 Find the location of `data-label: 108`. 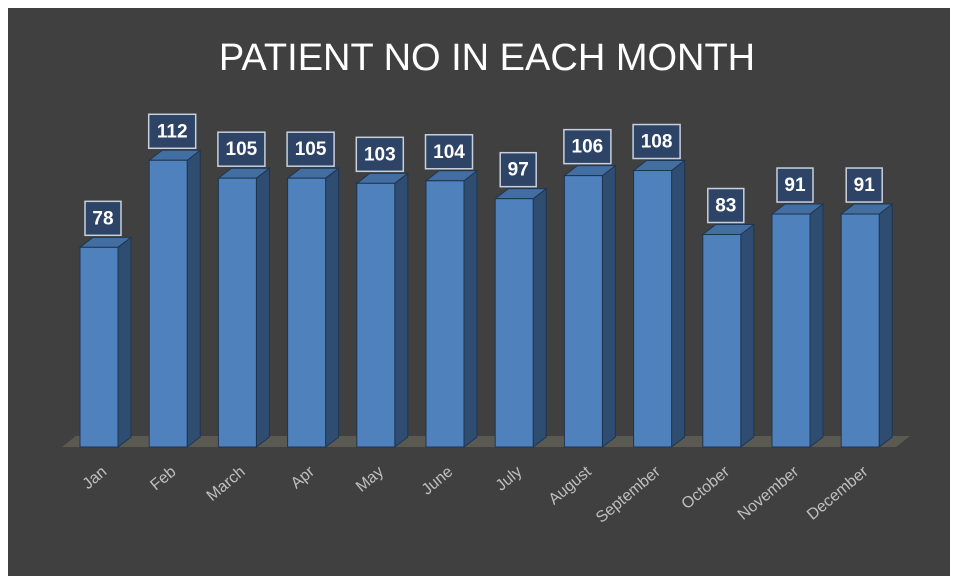

data-label: 108 is located at coordinates (657, 142).